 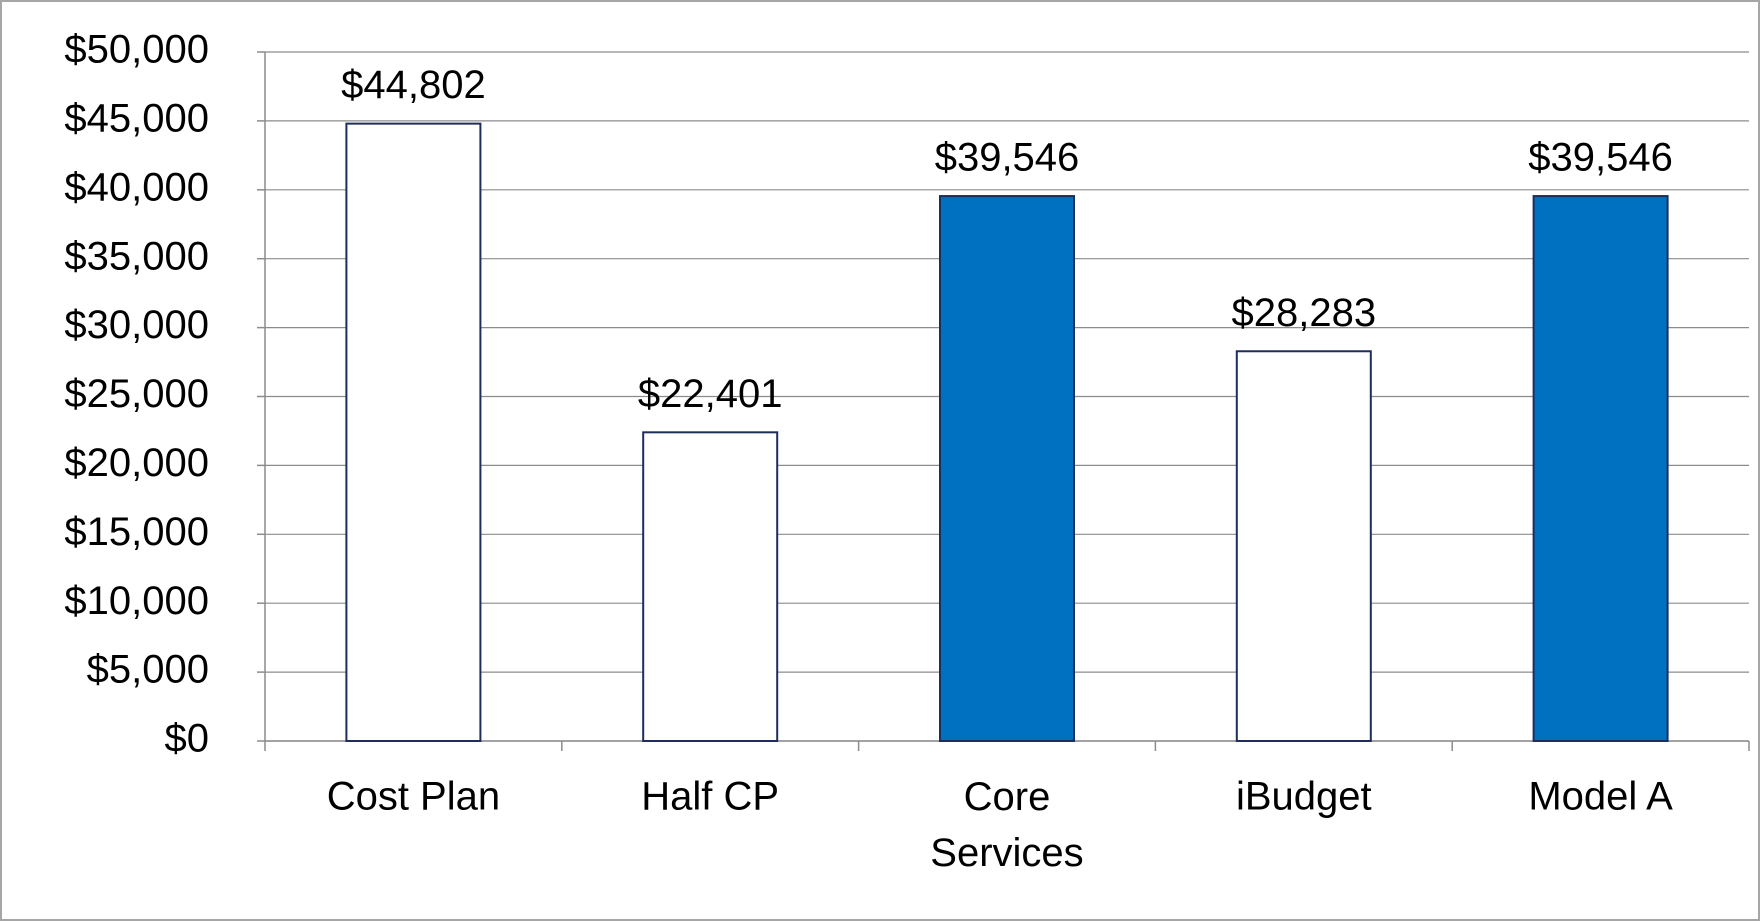 I want to click on y-tick-label: $30,000, so click(x=136, y=325).